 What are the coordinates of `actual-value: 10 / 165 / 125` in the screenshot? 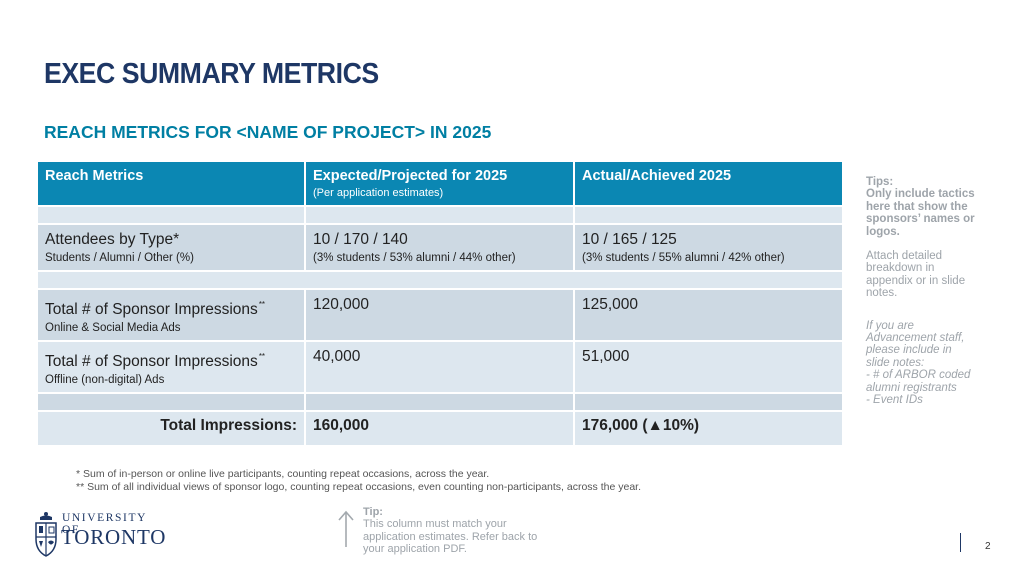 It's located at (629, 239).